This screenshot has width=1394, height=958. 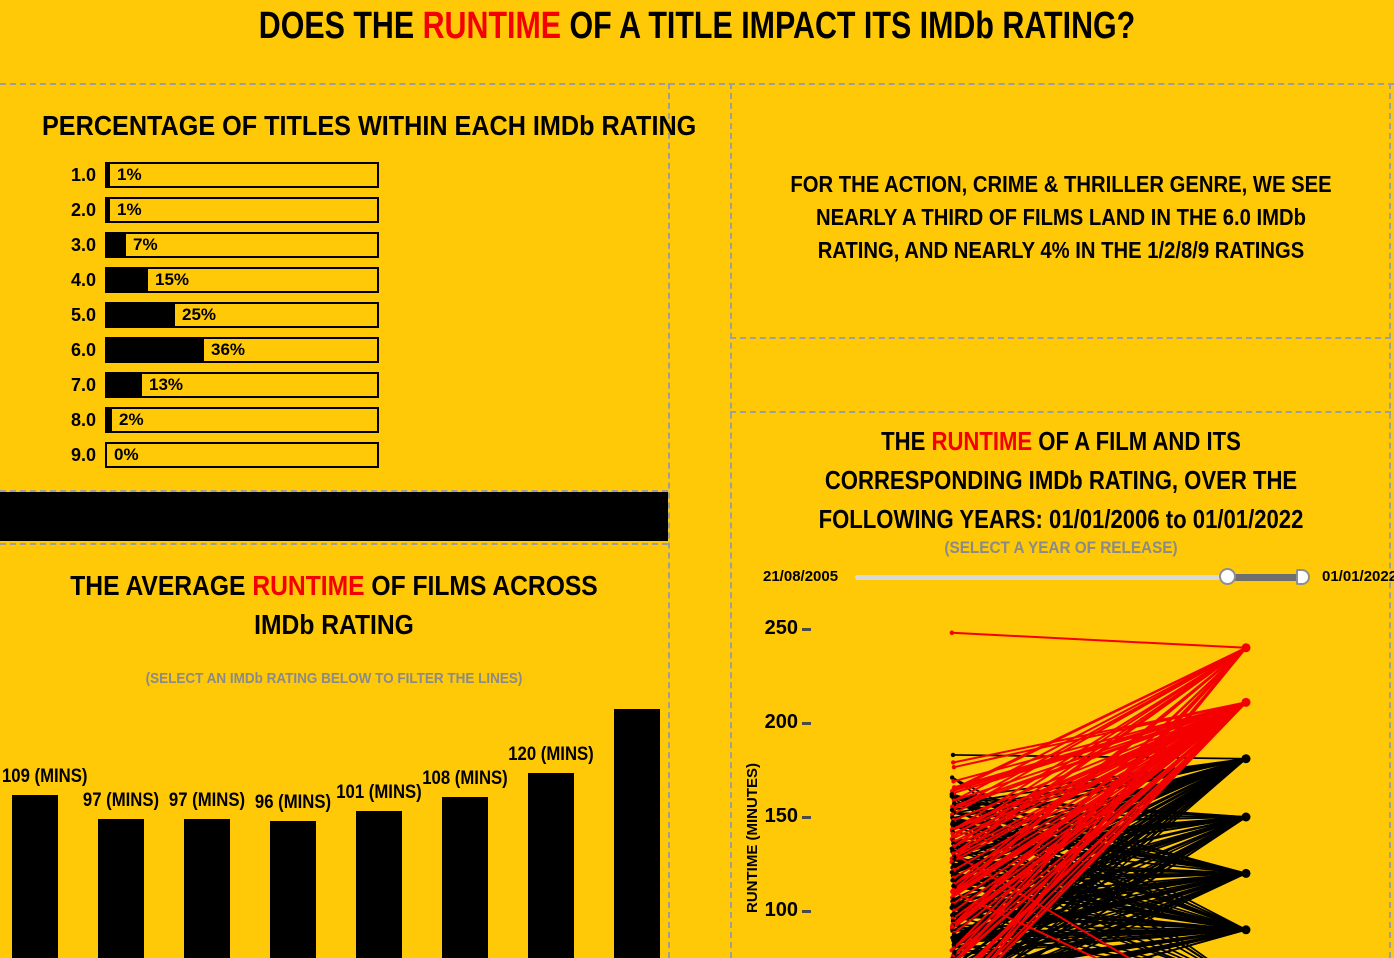 I want to click on avg-runtime-title-post: OF FILMS ACROSS IMDb RATING, so click(x=426, y=605).